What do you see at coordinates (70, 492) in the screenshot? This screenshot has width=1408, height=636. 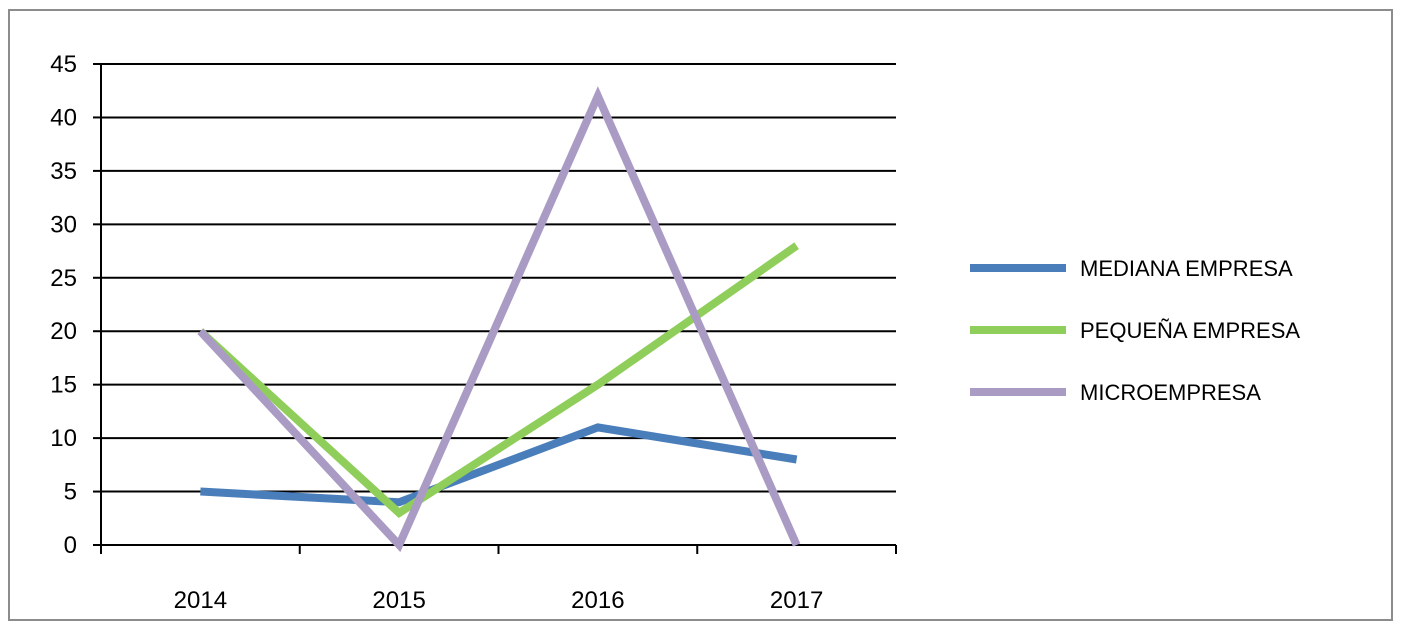 I see `y-tick-label: 5` at bounding box center [70, 492].